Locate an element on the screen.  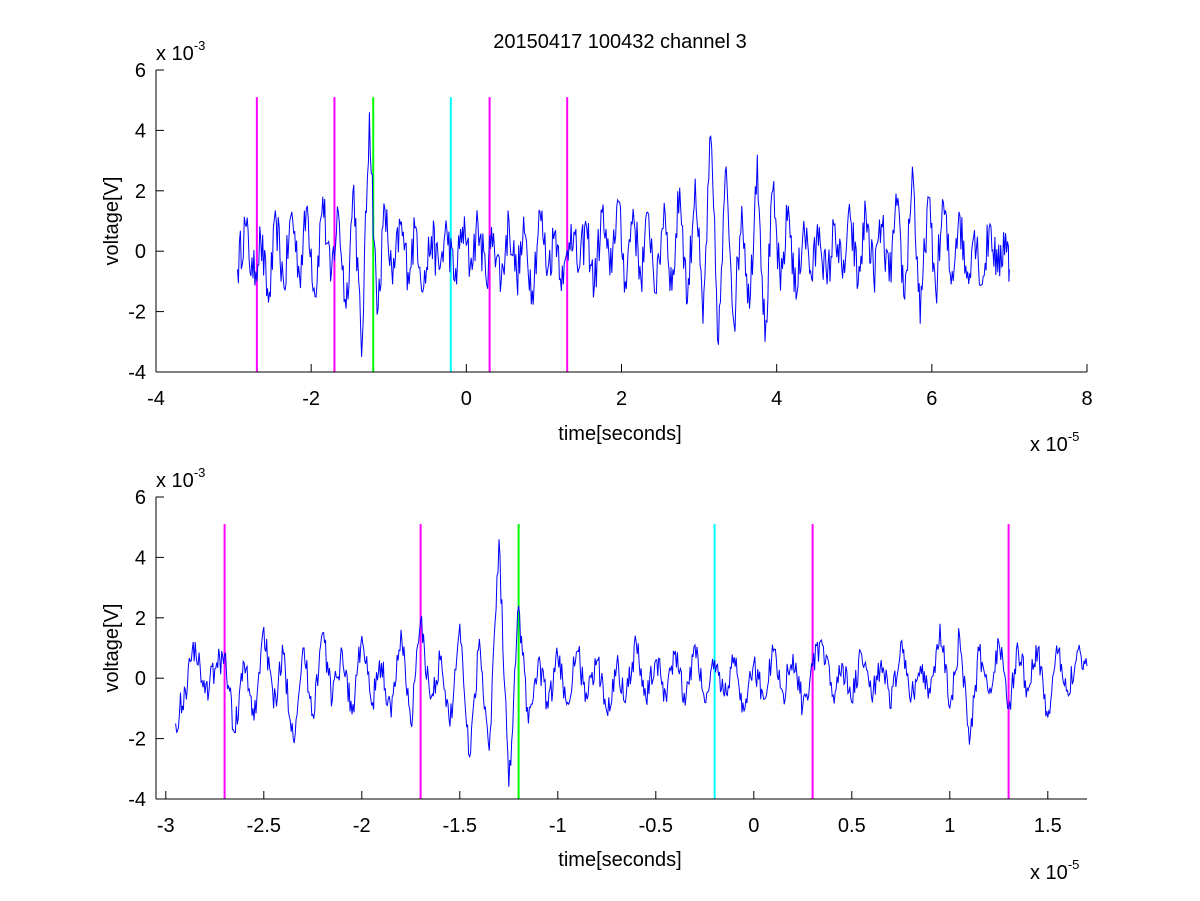
top-y-exponent-base: x 10 is located at coordinates (175, 54).